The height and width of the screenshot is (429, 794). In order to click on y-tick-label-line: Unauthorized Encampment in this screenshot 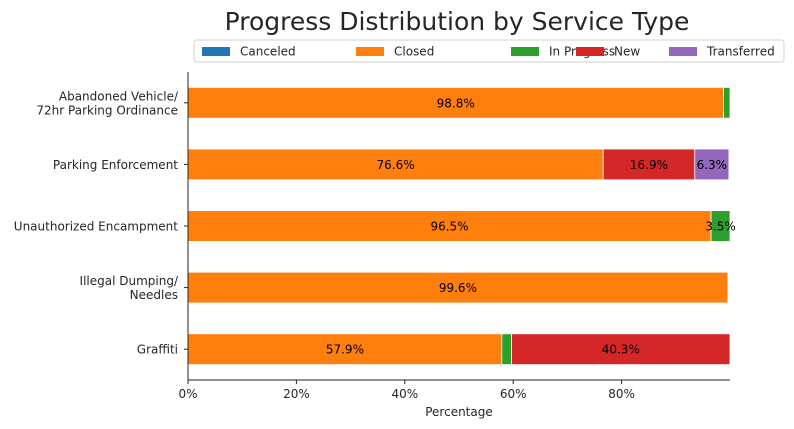, I will do `click(96, 227)`.